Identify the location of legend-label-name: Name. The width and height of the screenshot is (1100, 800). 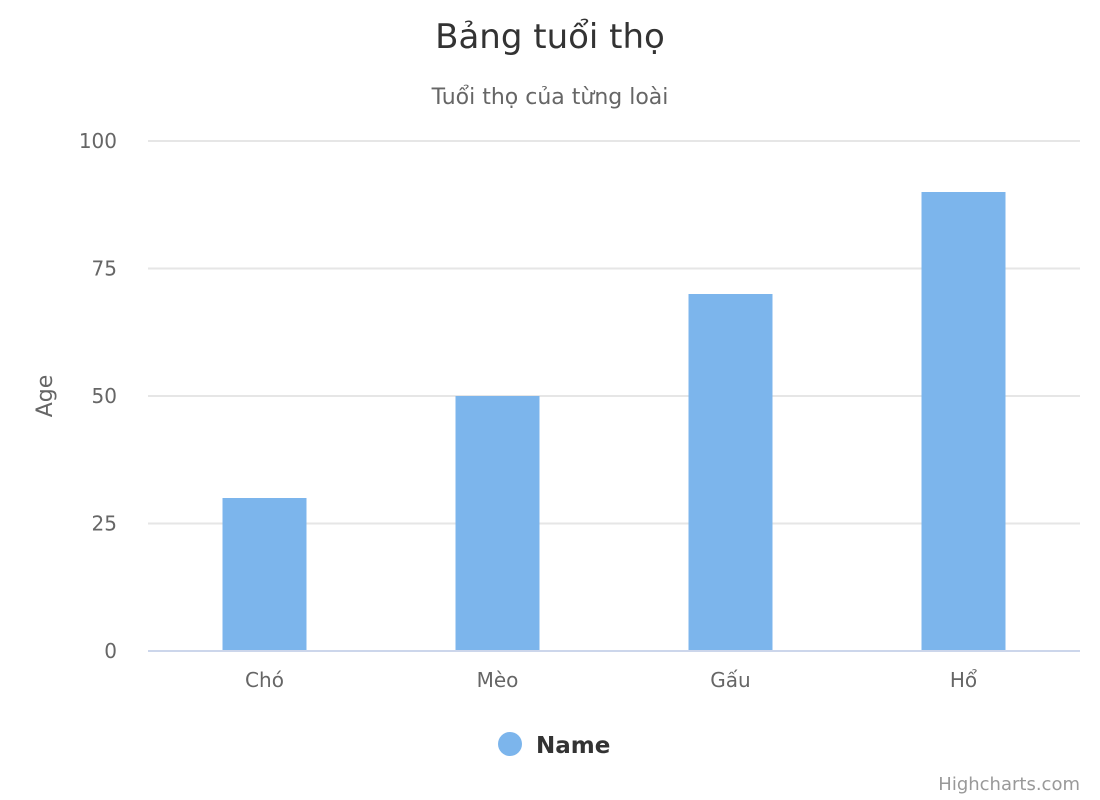
(573, 746).